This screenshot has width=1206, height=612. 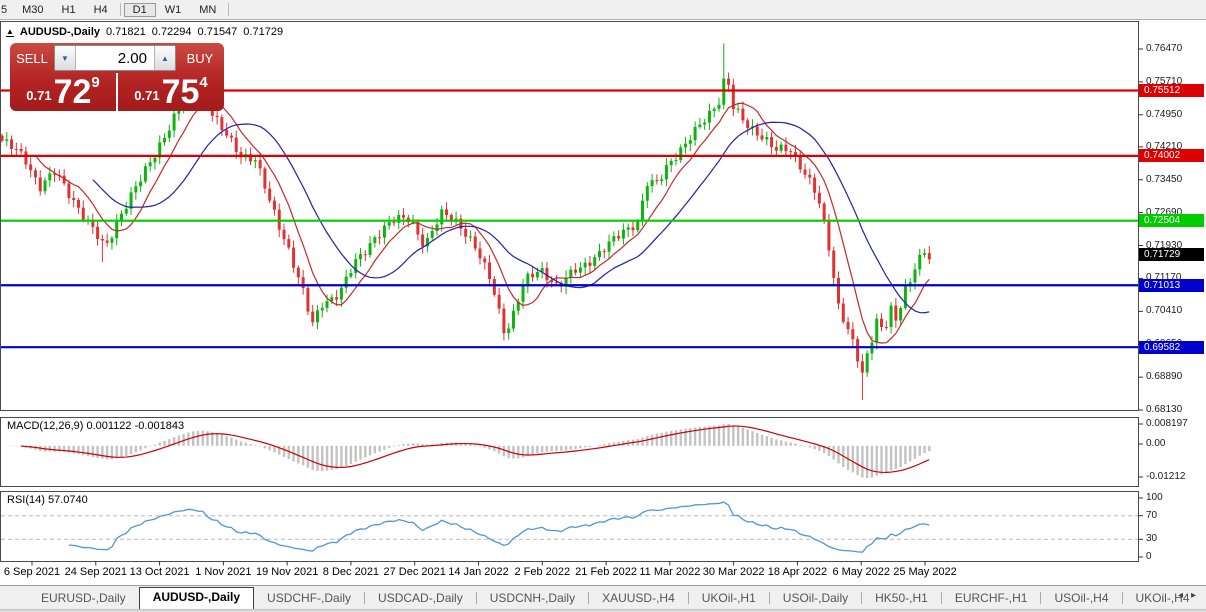 I want to click on timeframe-button-mn: MN, so click(x=208, y=9).